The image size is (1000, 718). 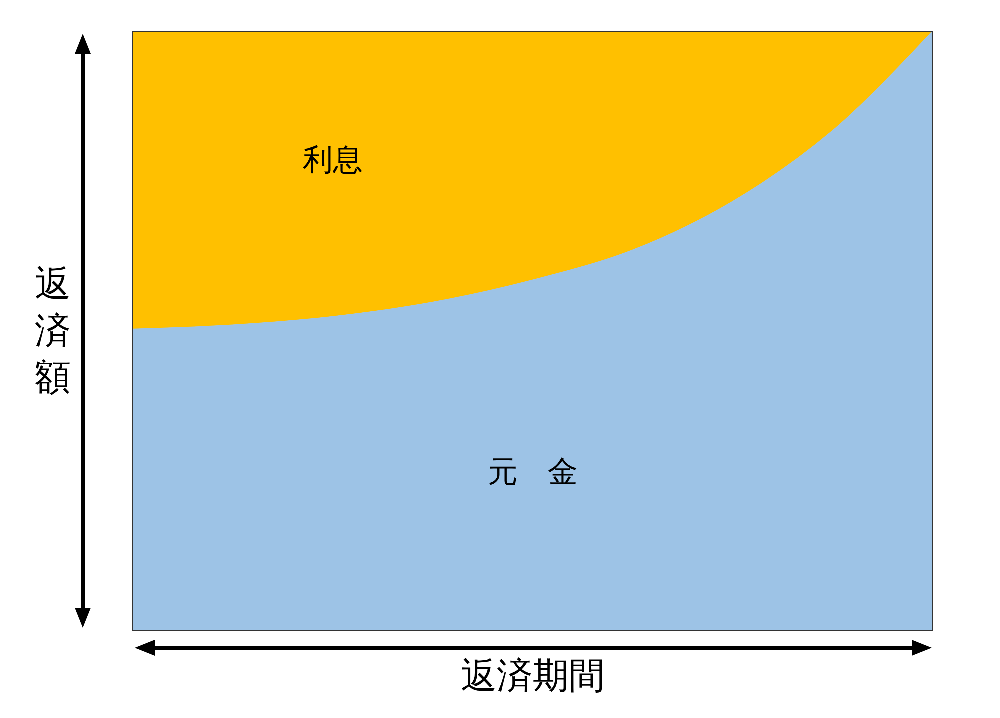 I want to click on x-axis-title: 返済期間, so click(x=533, y=676).